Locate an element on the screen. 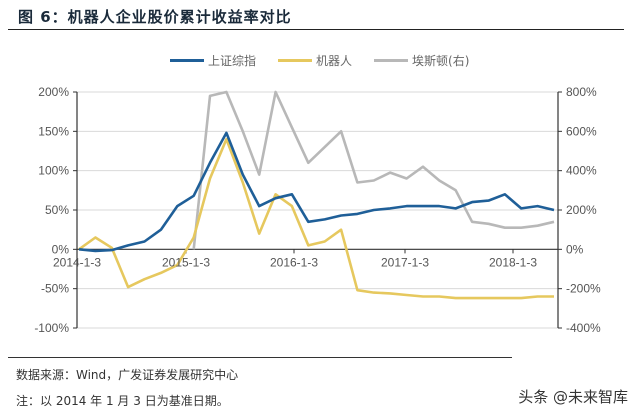 The image size is (640, 416). legend-item-estun: 埃斯顿(右) is located at coordinates (421, 60).